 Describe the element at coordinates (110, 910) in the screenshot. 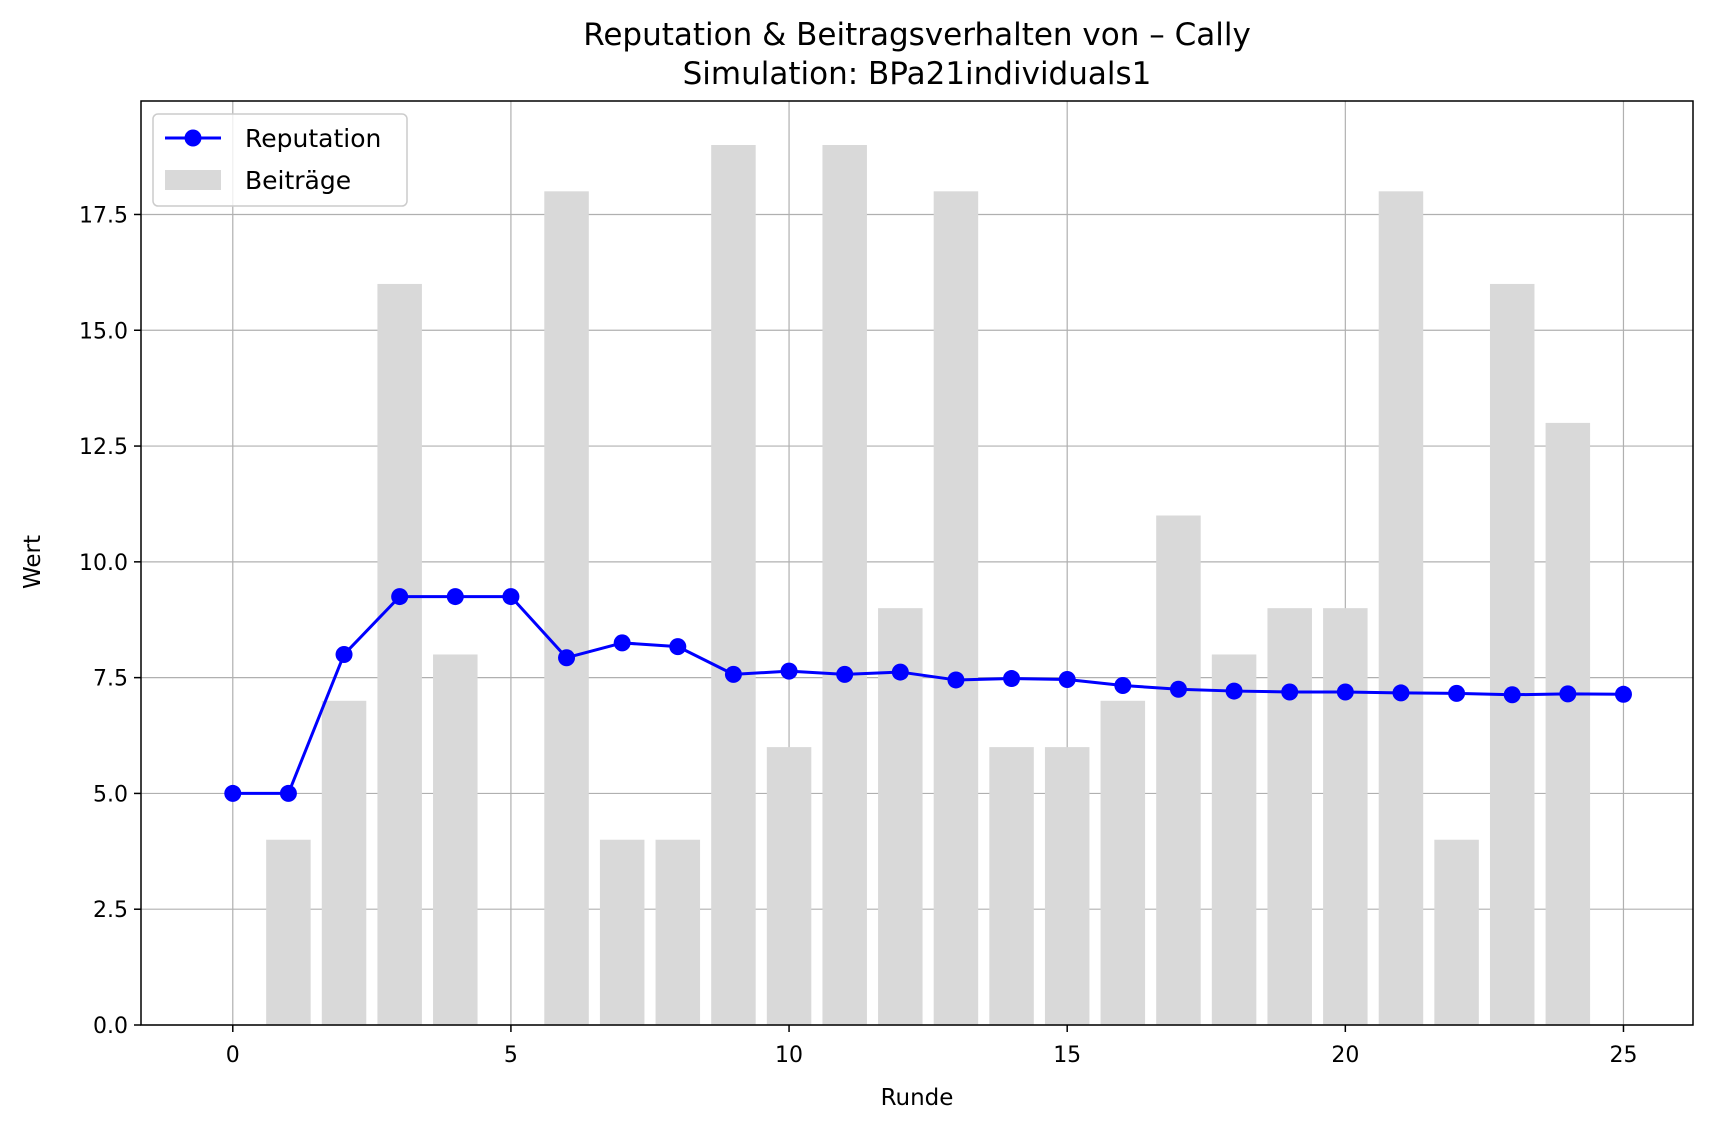

I see `y-tick-label: 2.5` at that location.